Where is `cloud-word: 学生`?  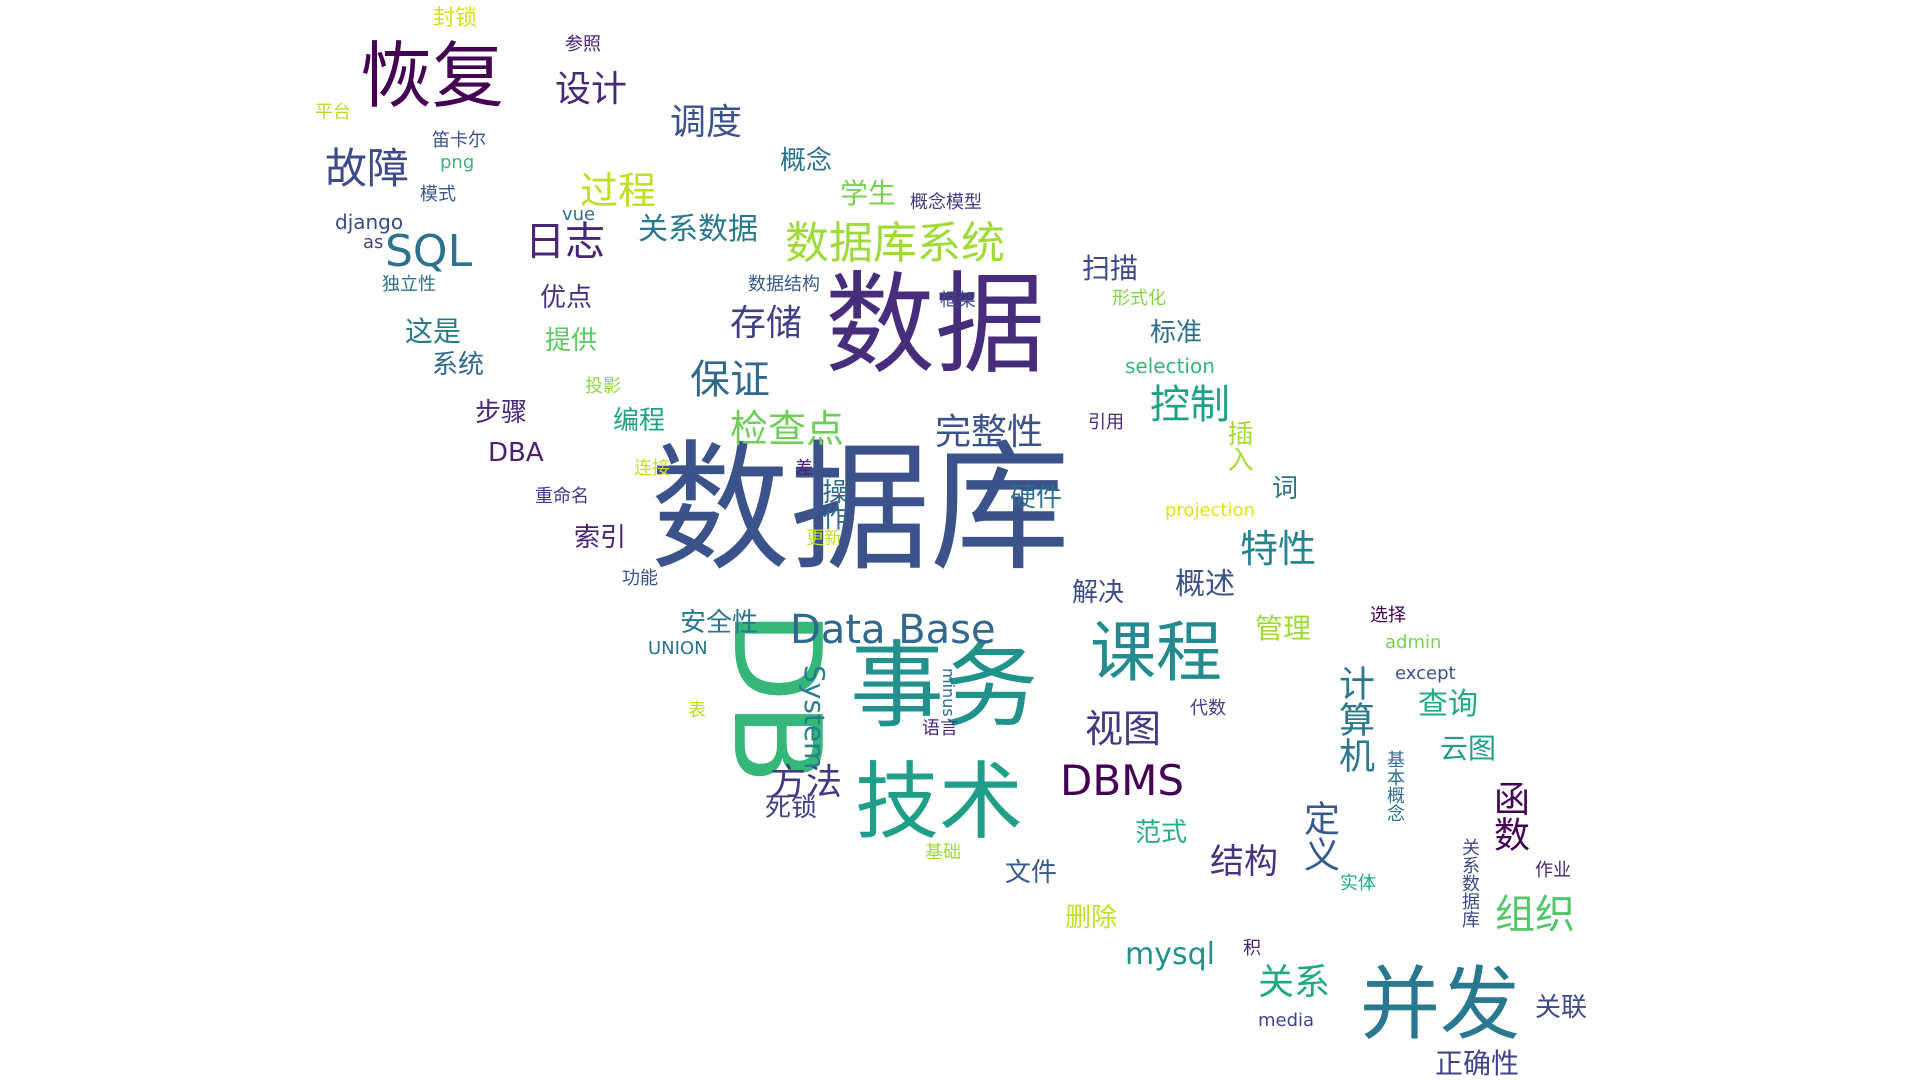
cloud-word: 学生 is located at coordinates (868, 193).